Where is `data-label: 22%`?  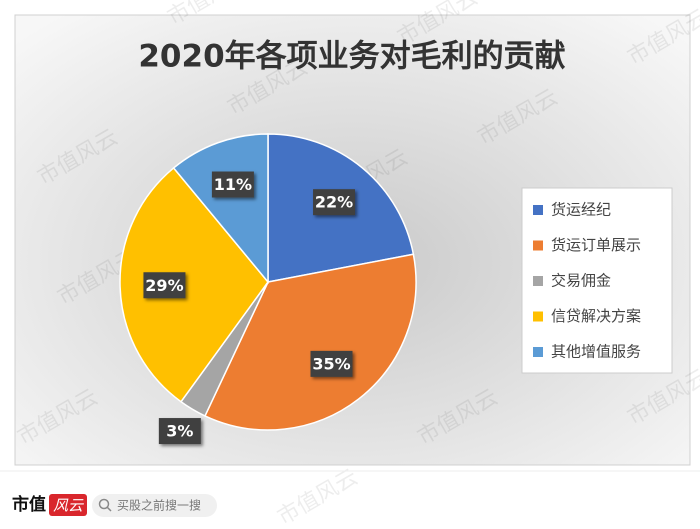
data-label: 22% is located at coordinates (334, 202).